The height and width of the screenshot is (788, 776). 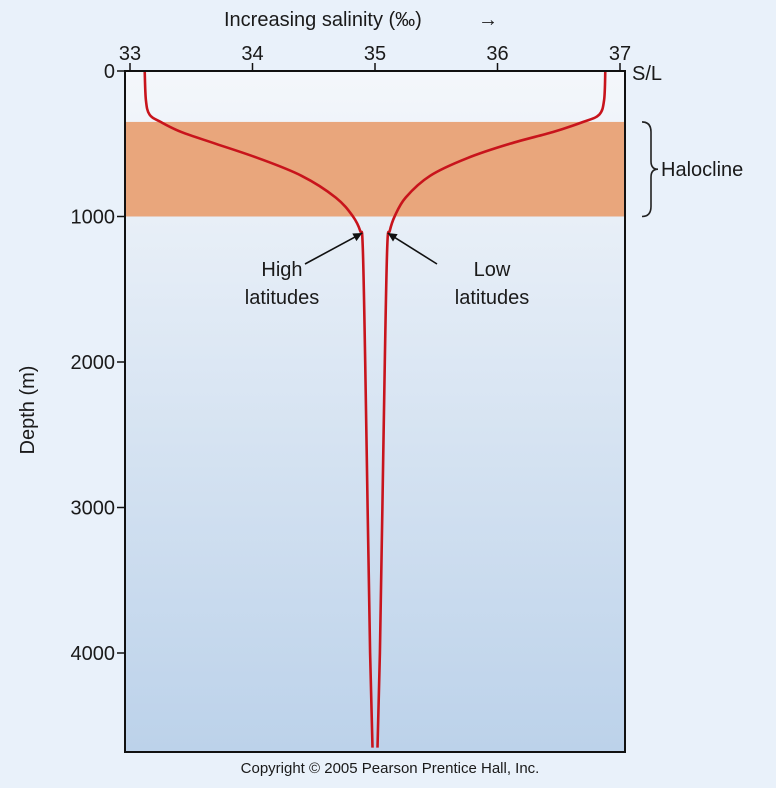 What do you see at coordinates (109, 72) in the screenshot?
I see `y-tick-label: 0` at bounding box center [109, 72].